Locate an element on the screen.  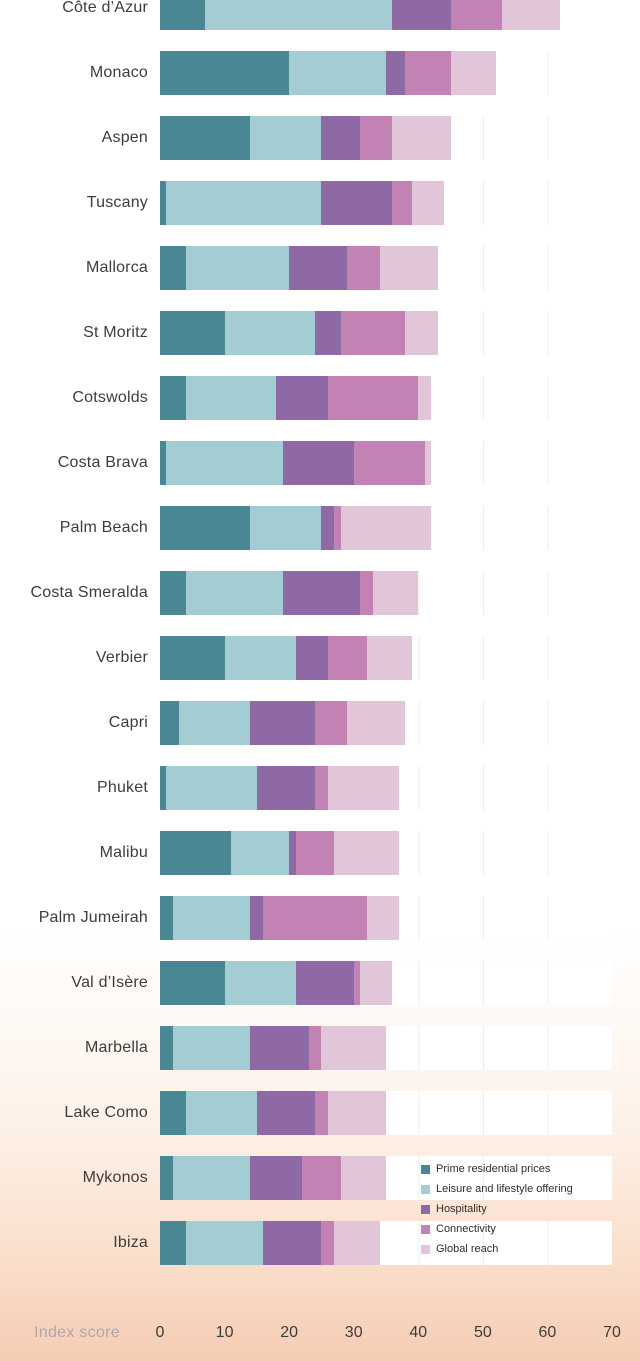
bar-row: Monaco is located at coordinates (320, 73).